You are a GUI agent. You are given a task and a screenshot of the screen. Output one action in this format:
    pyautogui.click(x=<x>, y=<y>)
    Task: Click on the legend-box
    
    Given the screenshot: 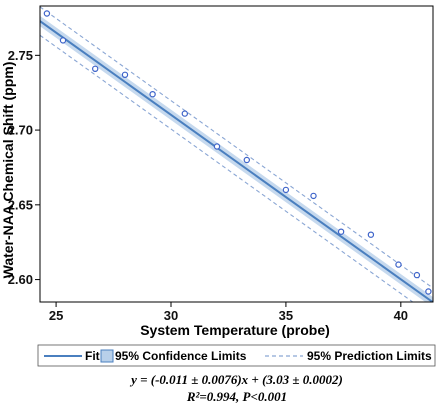 What is the action you would take?
    pyautogui.click(x=236, y=355)
    